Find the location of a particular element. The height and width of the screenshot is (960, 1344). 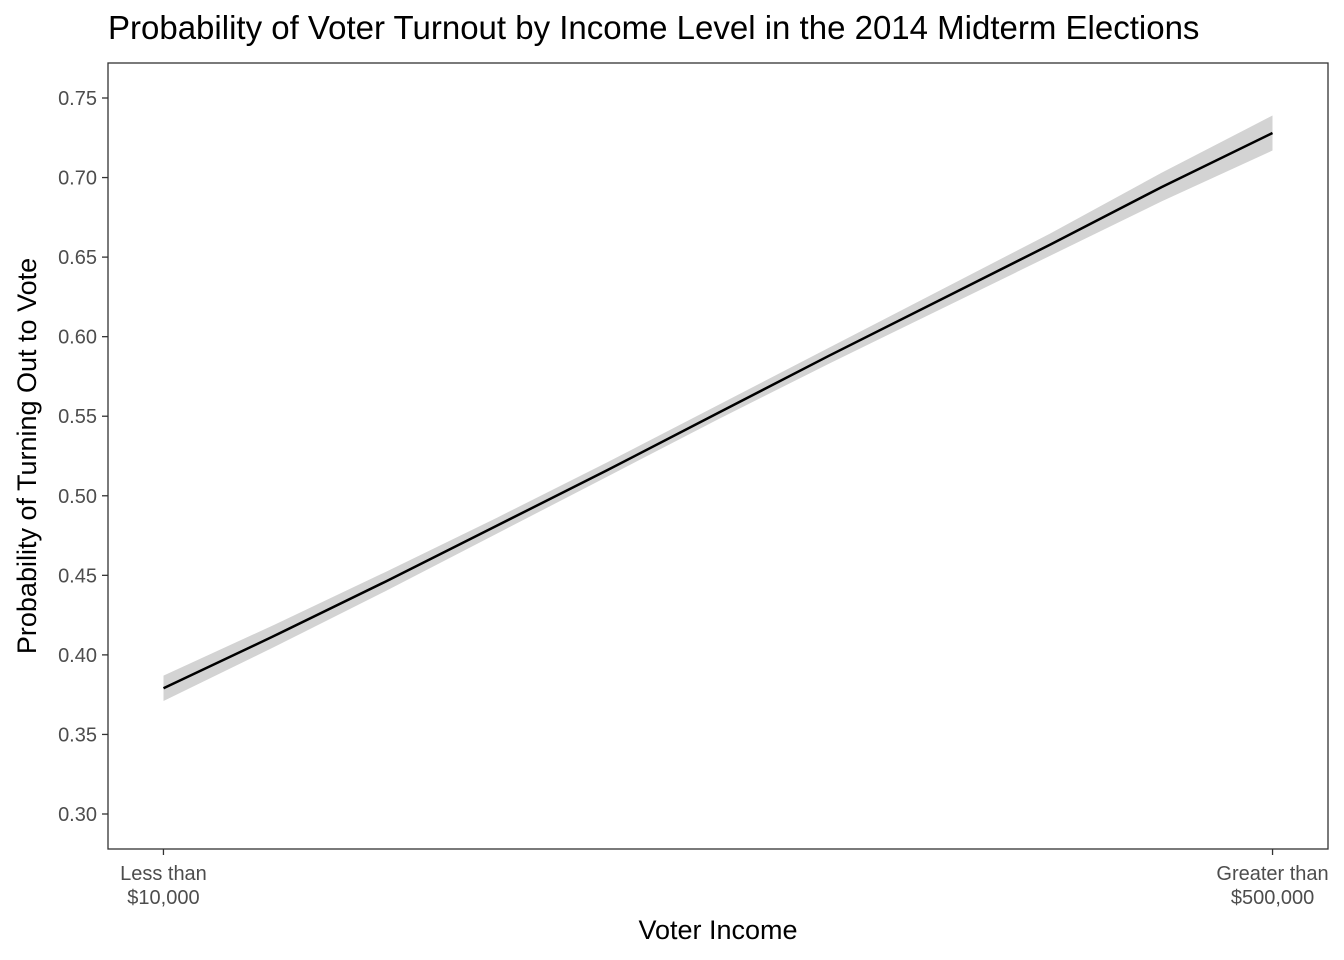

x-axis: Less than $10,000 Greater than $500,000 is located at coordinates (724, 879).